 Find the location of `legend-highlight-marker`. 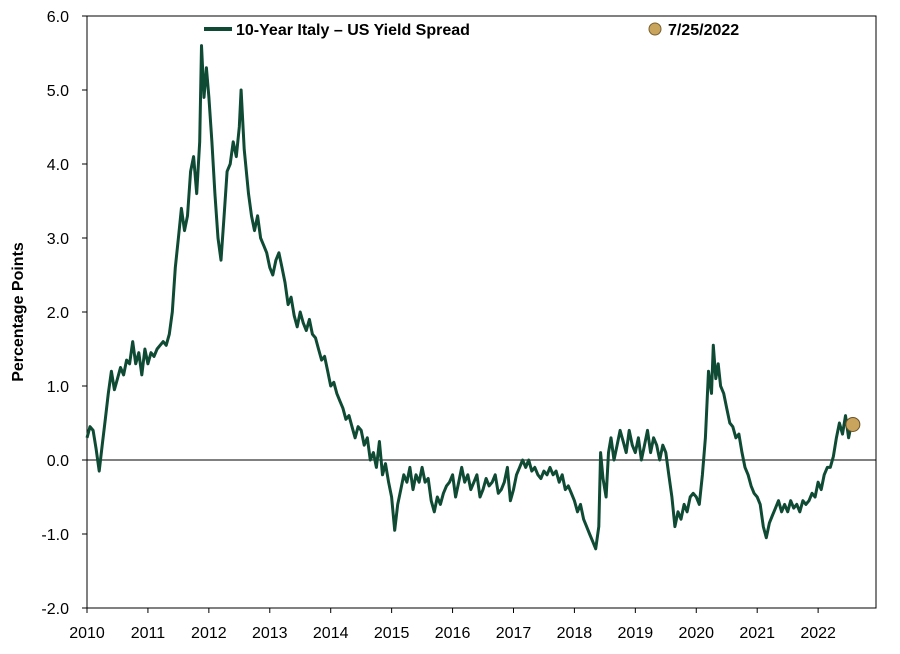

legend-highlight-marker is located at coordinates (655, 29).